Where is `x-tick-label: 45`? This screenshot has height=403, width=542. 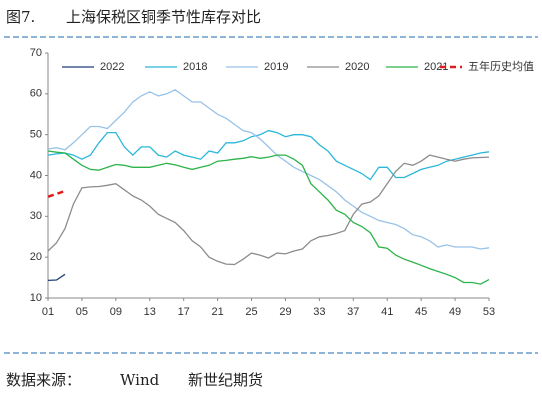
x-tick-label: 45 is located at coordinates (421, 312).